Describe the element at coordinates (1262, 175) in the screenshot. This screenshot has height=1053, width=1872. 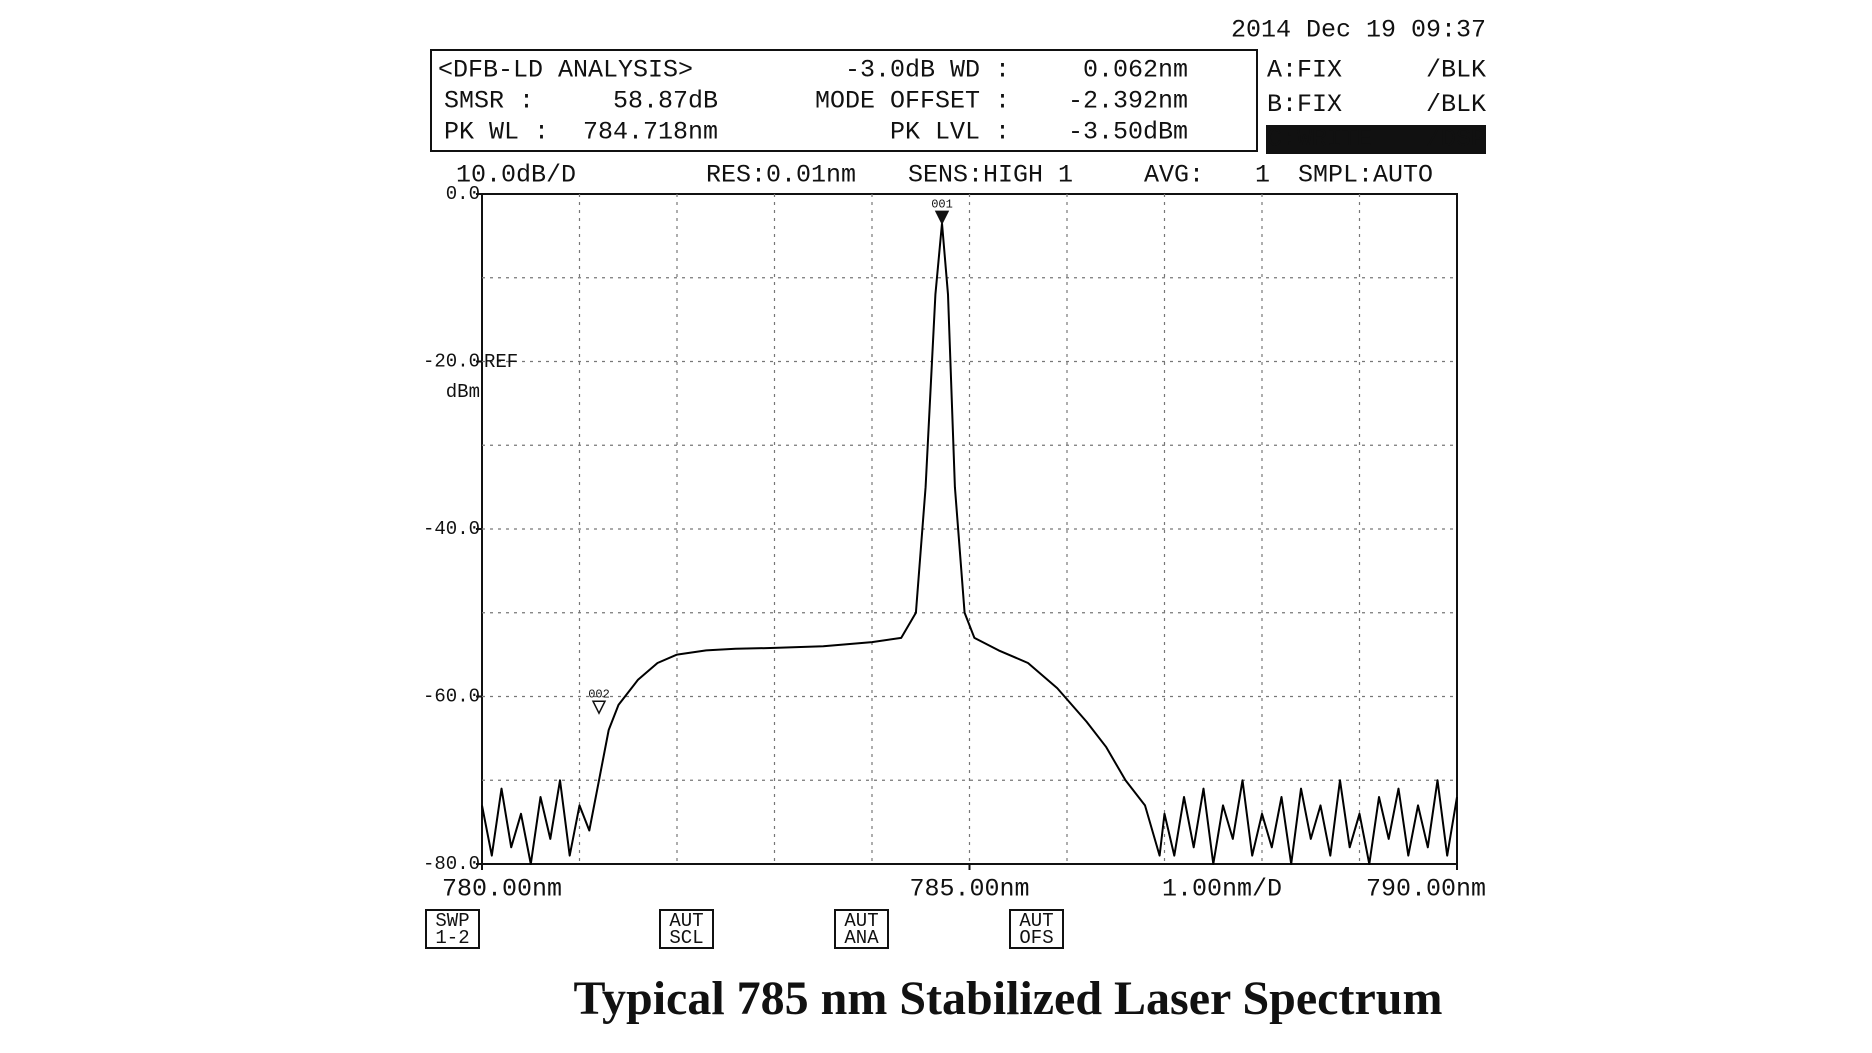
I see `setting: 1` at that location.